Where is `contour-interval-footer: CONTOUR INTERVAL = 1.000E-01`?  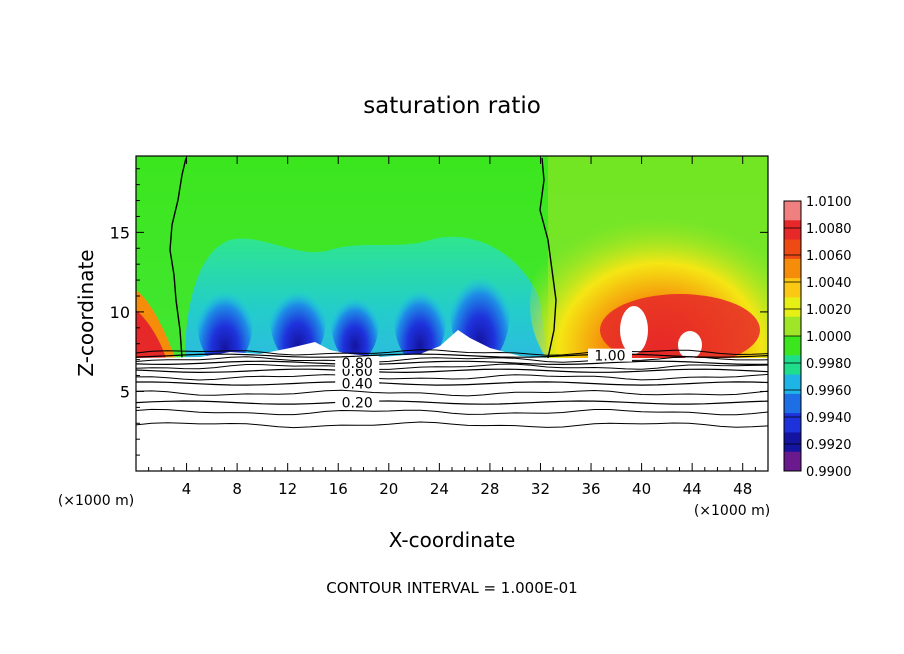 contour-interval-footer: CONTOUR INTERVAL = 1.000E-01 is located at coordinates (451, 588).